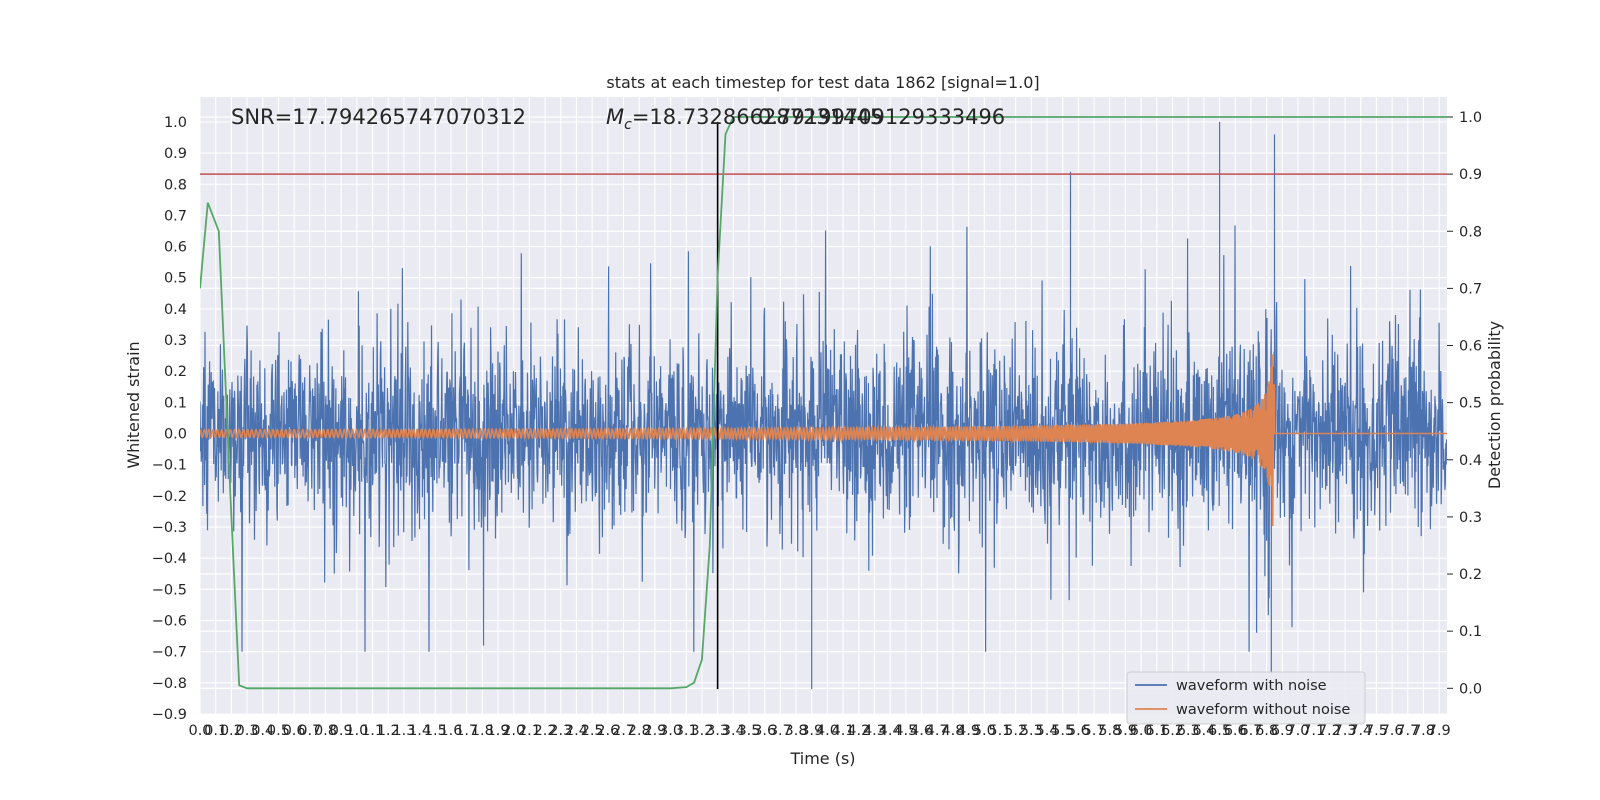 The image size is (1600, 800). I want to click on x-tick-label: 5.8, so click(1109, 731).